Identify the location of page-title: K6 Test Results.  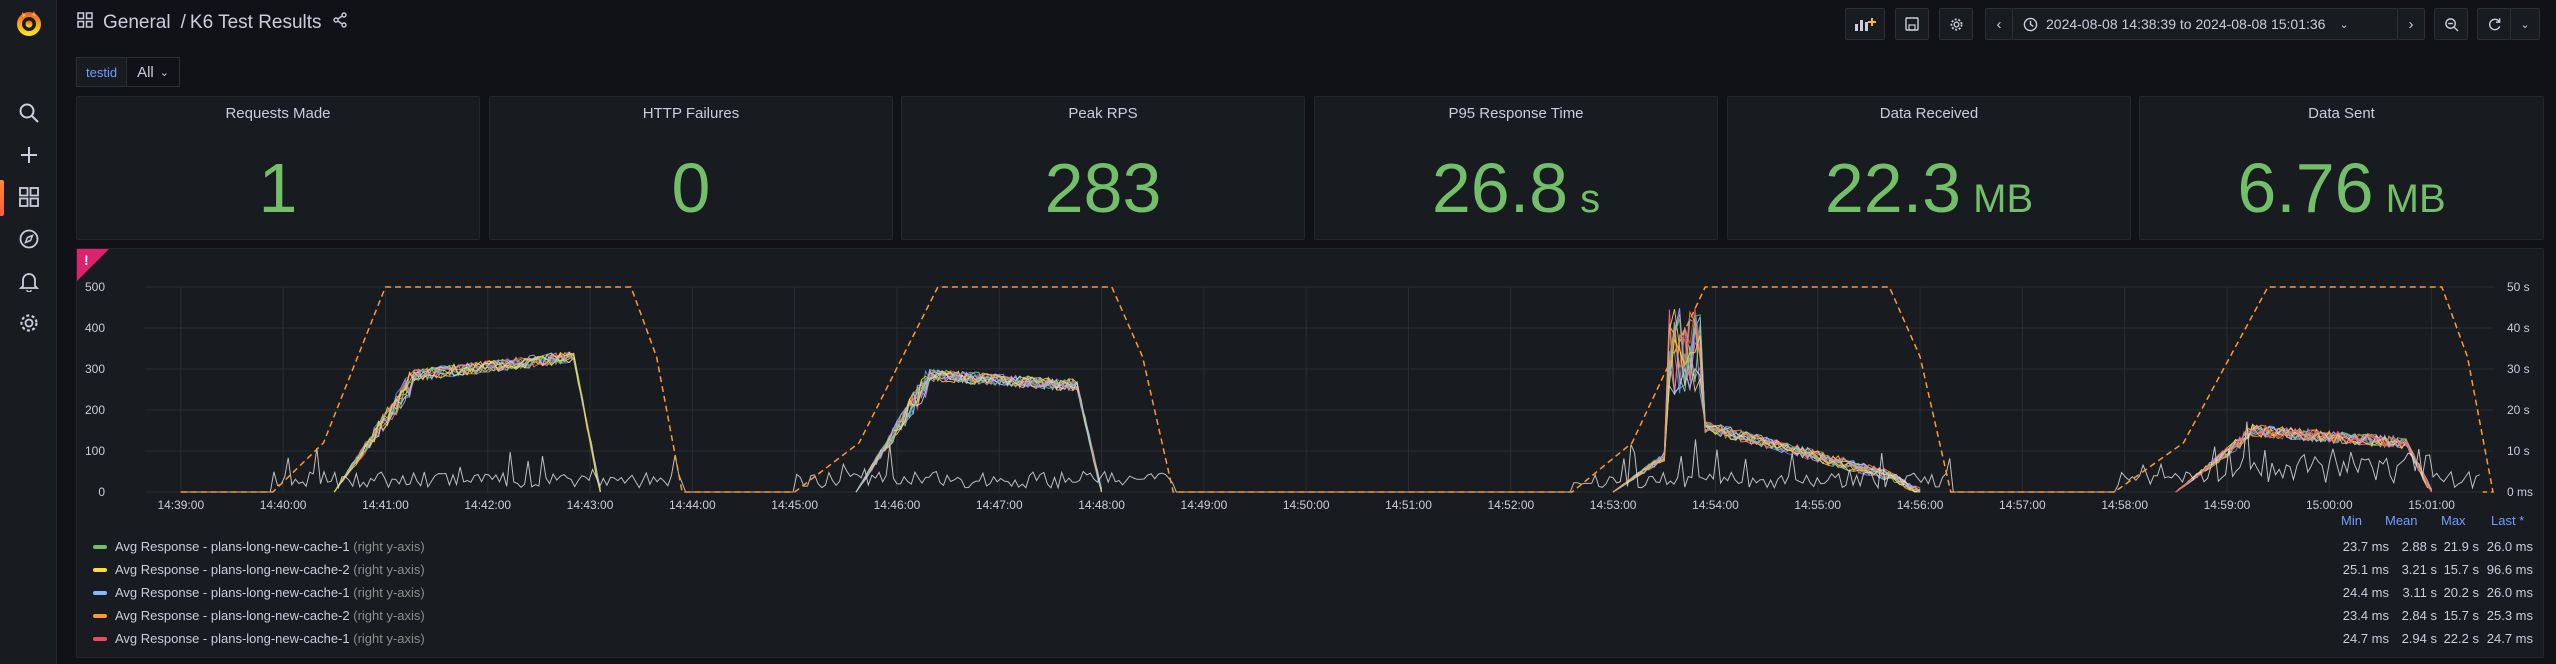
(255, 22).